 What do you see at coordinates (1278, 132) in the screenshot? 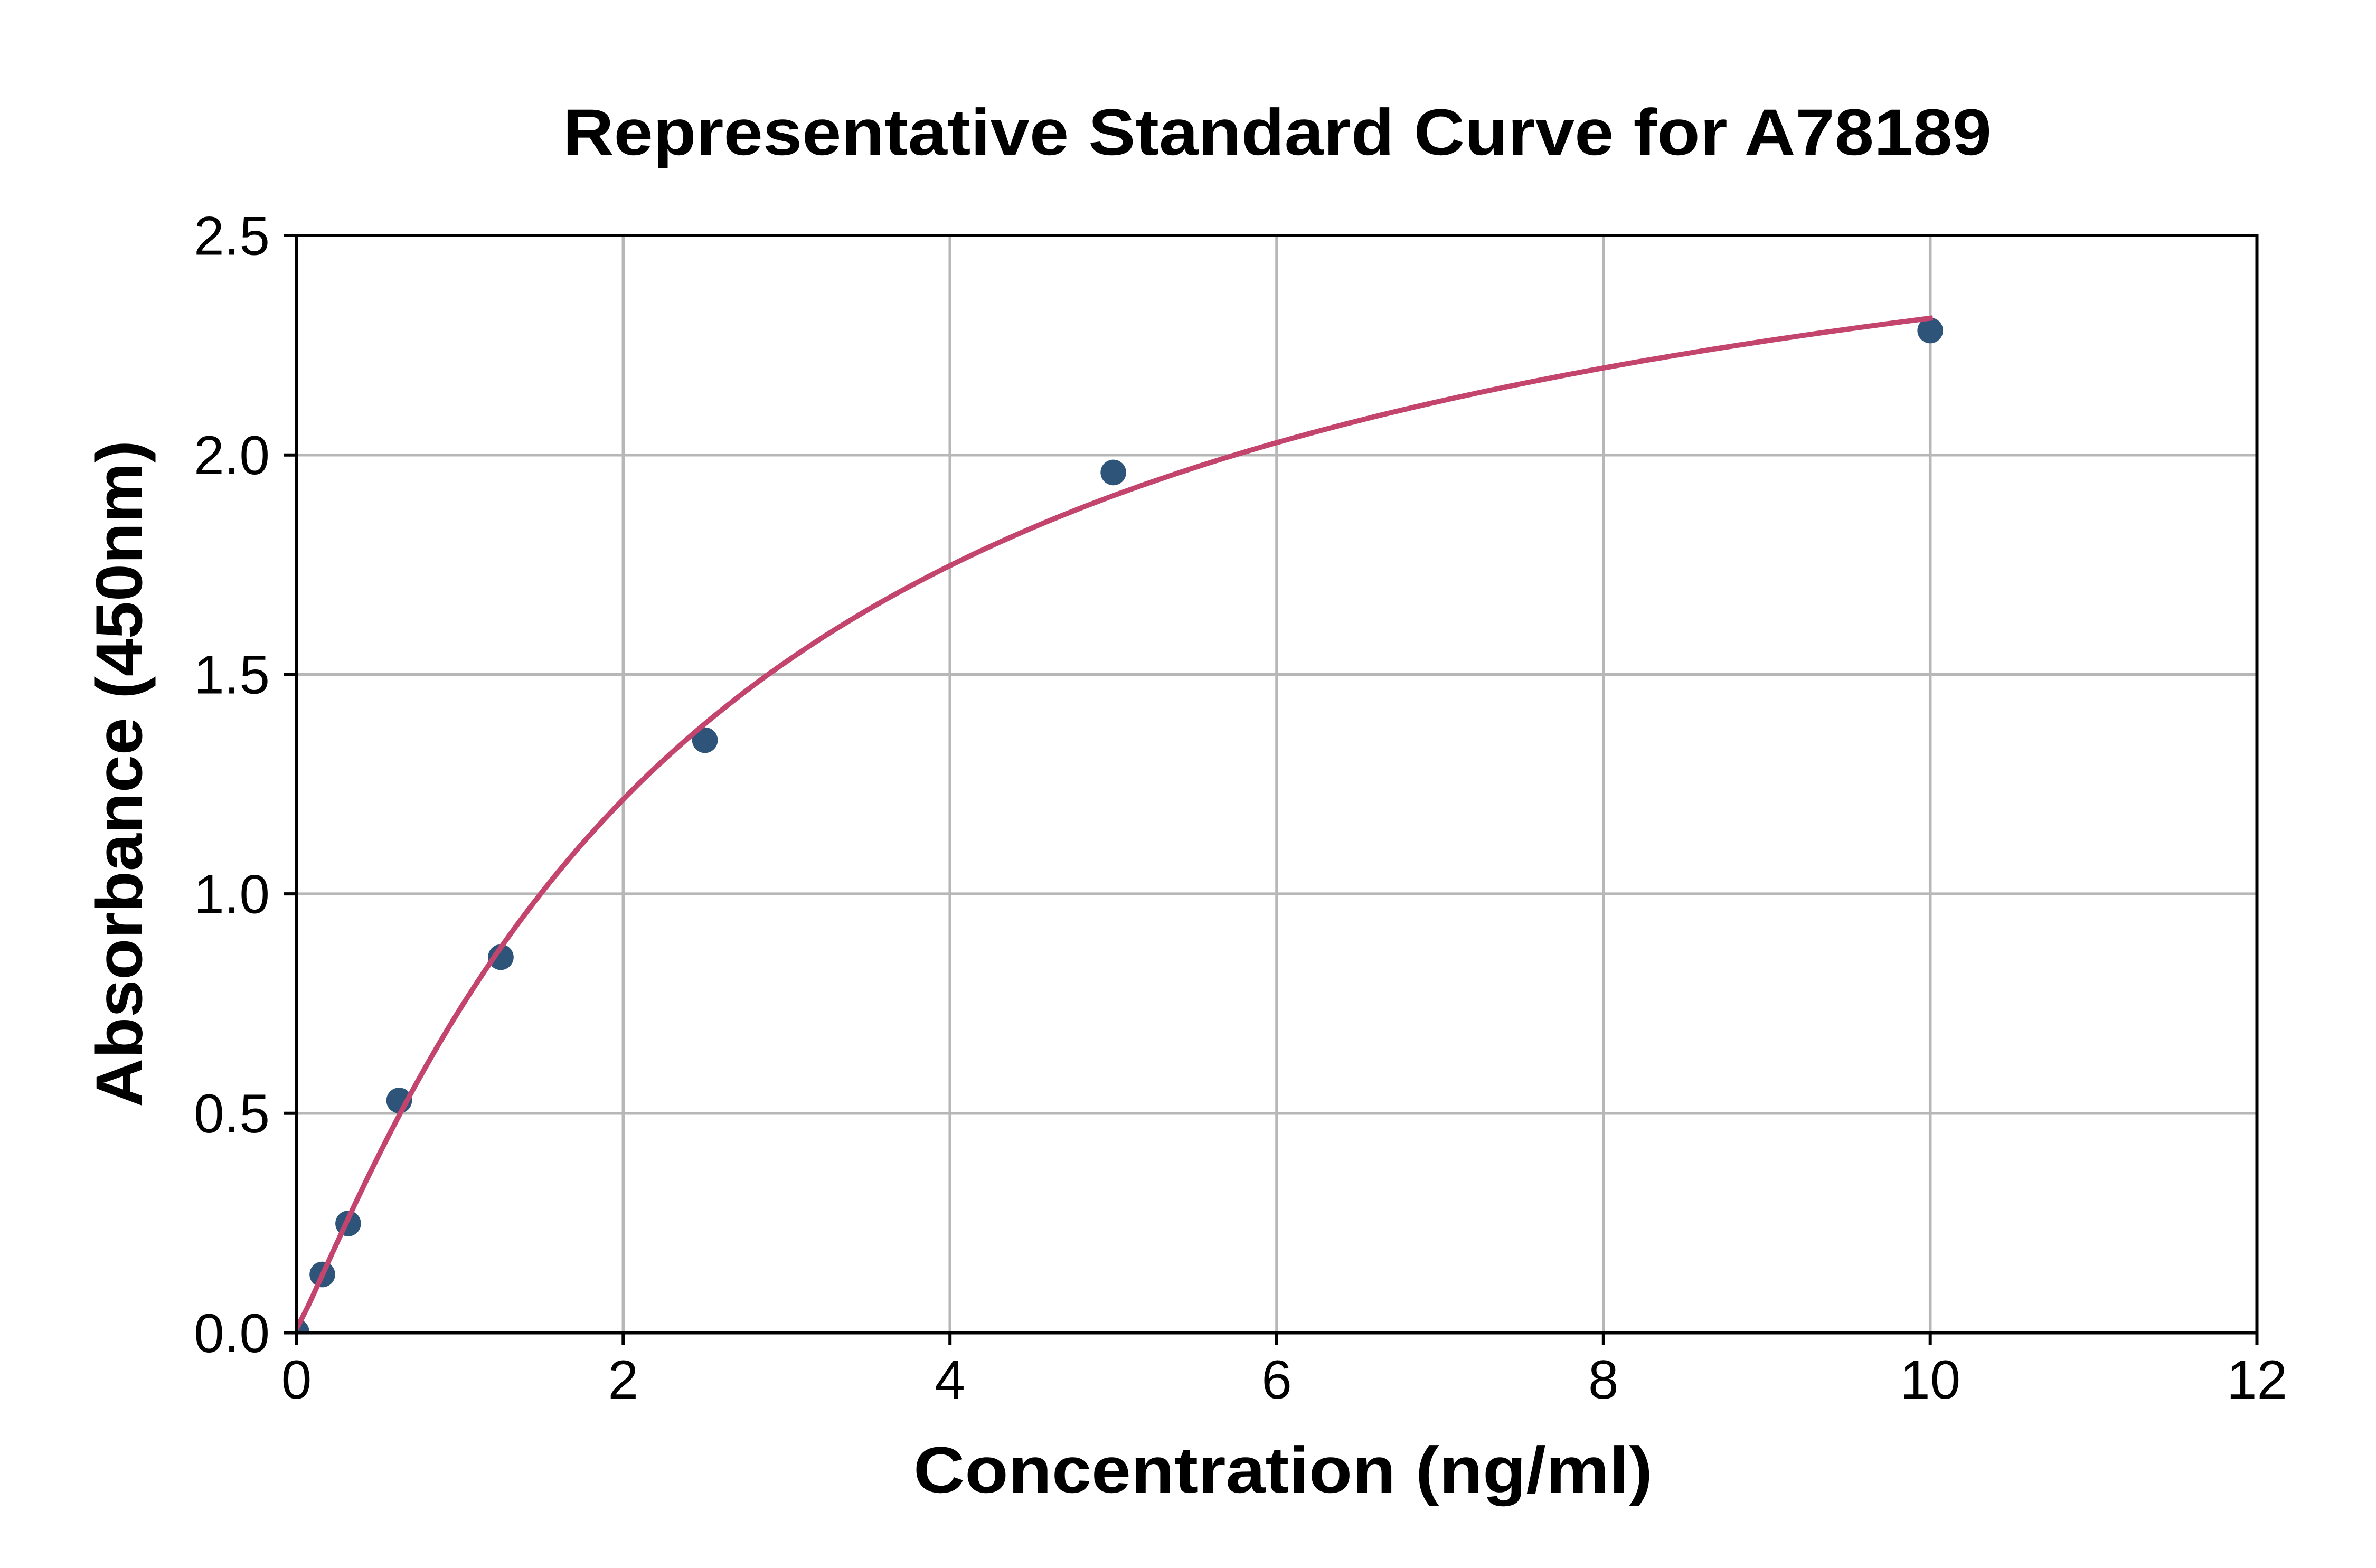
I see `svg-text:Representative Standard Curve: Representative Standard Curve for A78189` at bounding box center [1278, 132].